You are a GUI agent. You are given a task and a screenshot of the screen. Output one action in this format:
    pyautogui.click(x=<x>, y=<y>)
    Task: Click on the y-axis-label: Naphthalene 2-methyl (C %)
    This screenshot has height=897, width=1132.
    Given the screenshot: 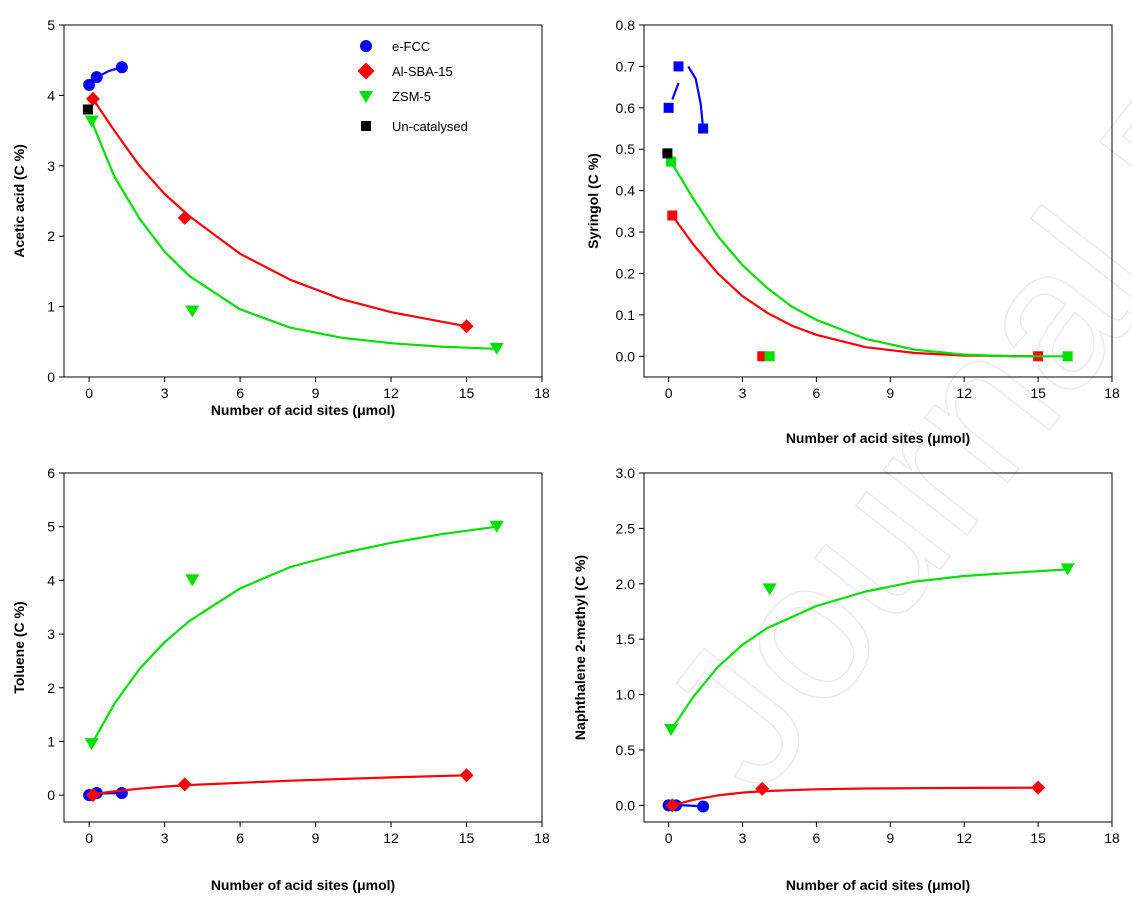 What is the action you would take?
    pyautogui.click(x=580, y=647)
    